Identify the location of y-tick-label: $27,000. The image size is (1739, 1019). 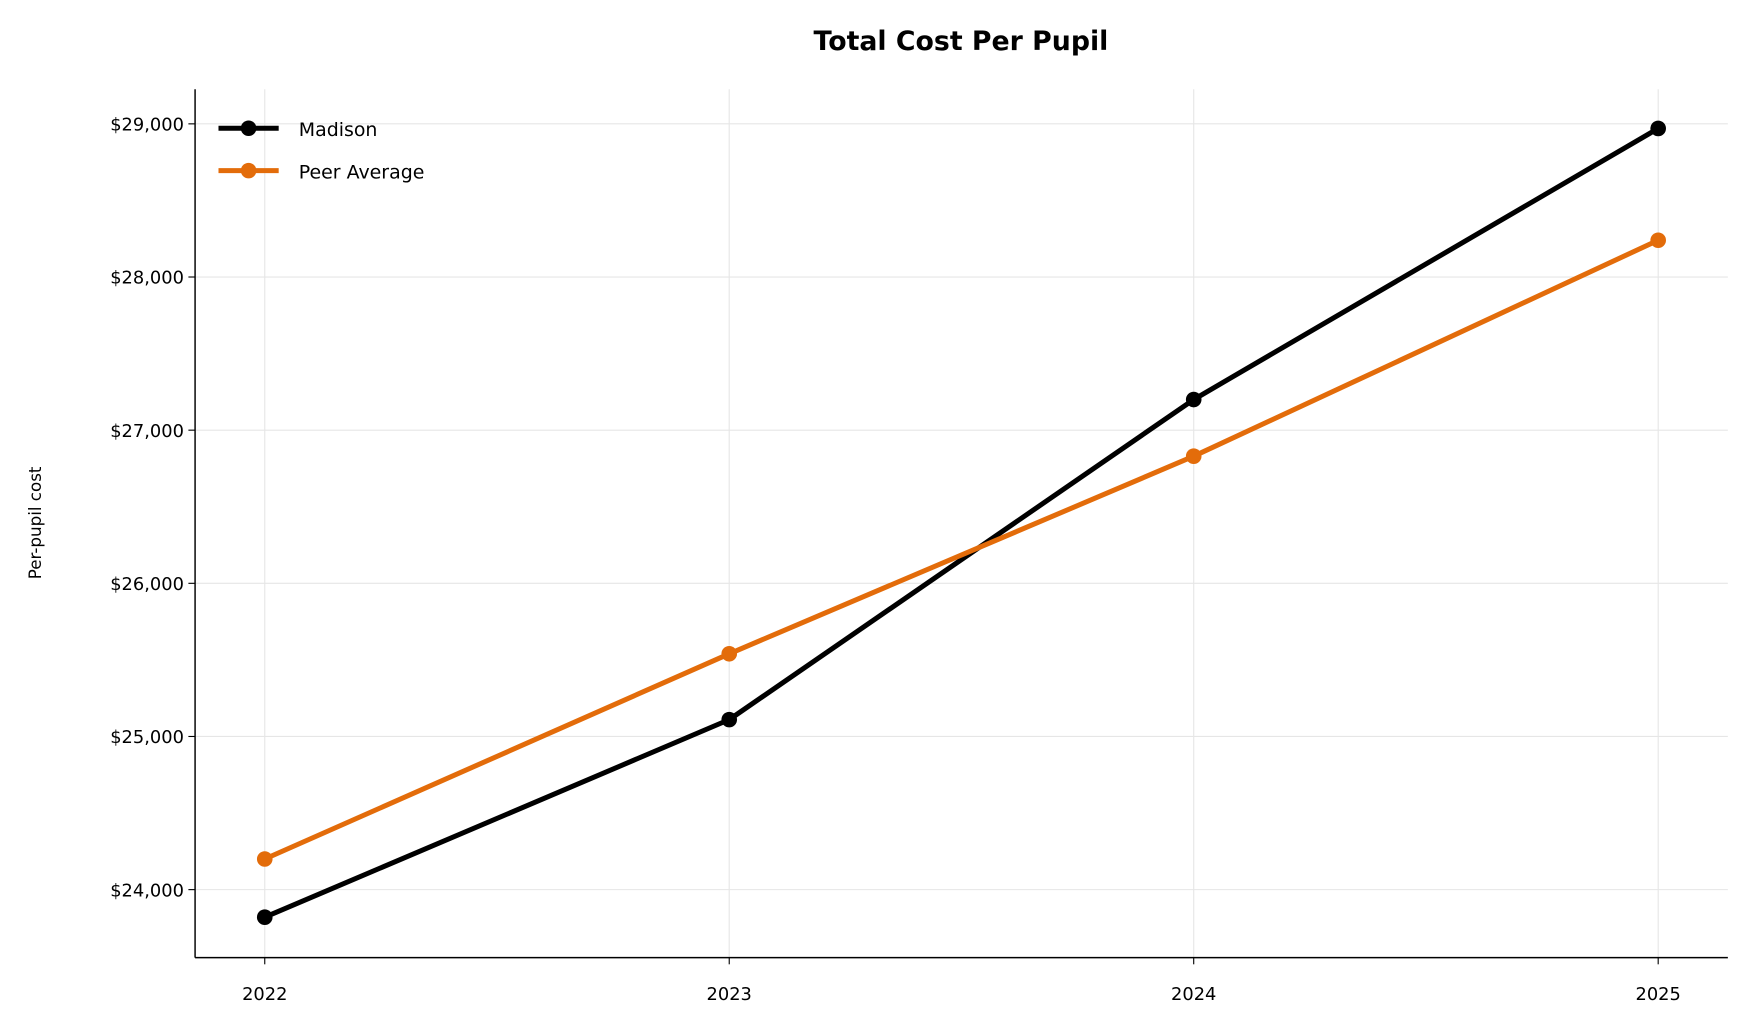
(147, 431).